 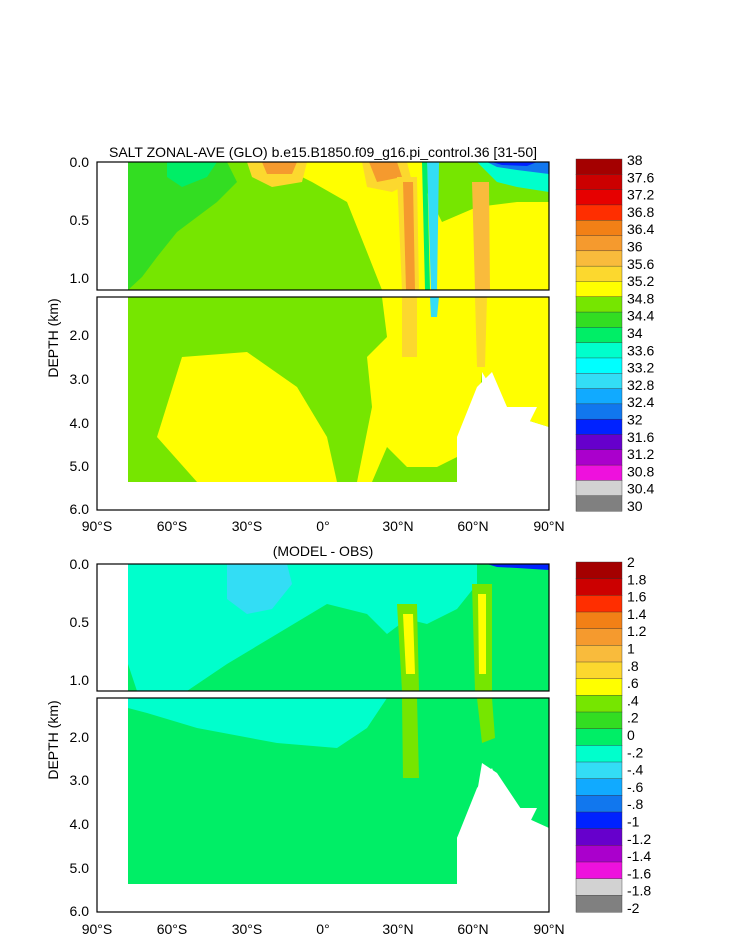 What do you see at coordinates (80, 220) in the screenshot?
I see `p1-ytick: 0.5` at bounding box center [80, 220].